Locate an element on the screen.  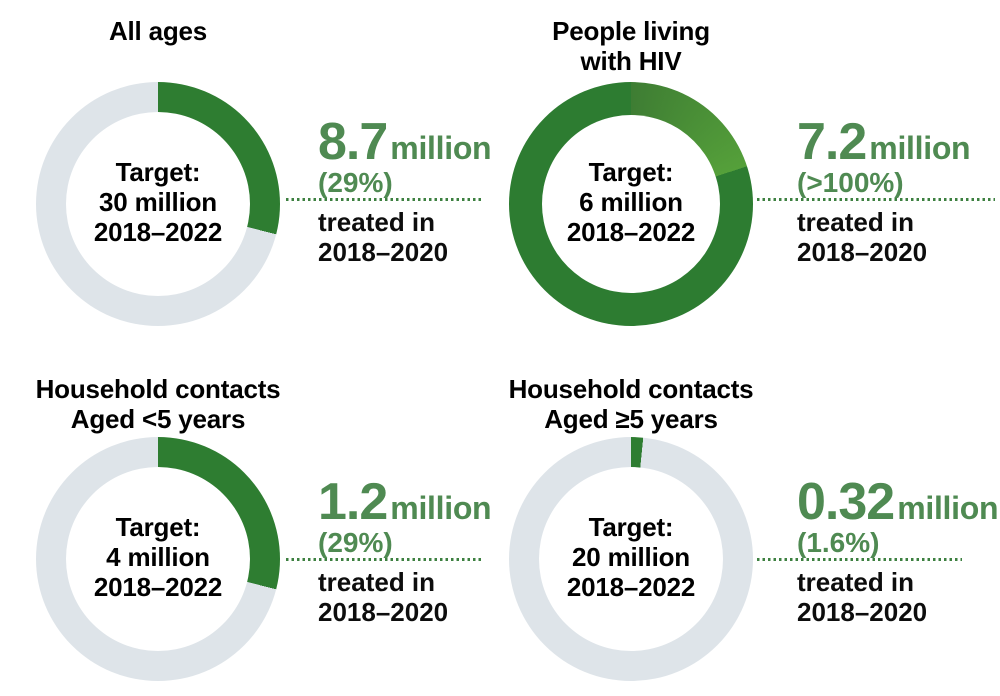
treated-value: 8.7 million is located at coordinates (405, 142).